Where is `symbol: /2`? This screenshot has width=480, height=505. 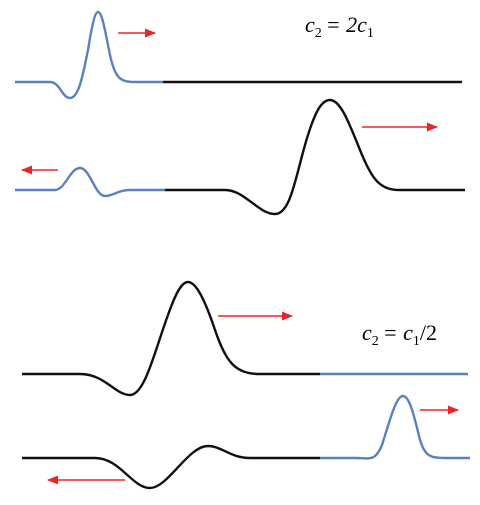
symbol: /2 is located at coordinates (428, 332).